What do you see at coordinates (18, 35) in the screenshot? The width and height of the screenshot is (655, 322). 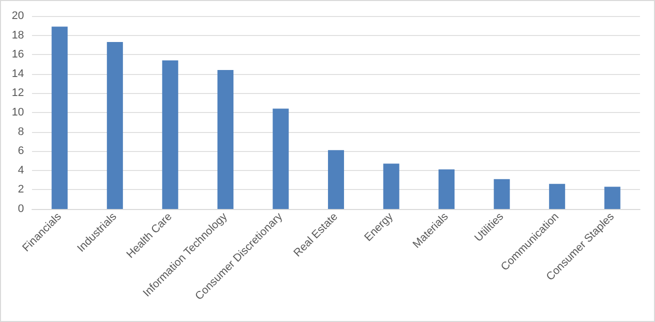 I see `y-tick-label: 18` at bounding box center [18, 35].